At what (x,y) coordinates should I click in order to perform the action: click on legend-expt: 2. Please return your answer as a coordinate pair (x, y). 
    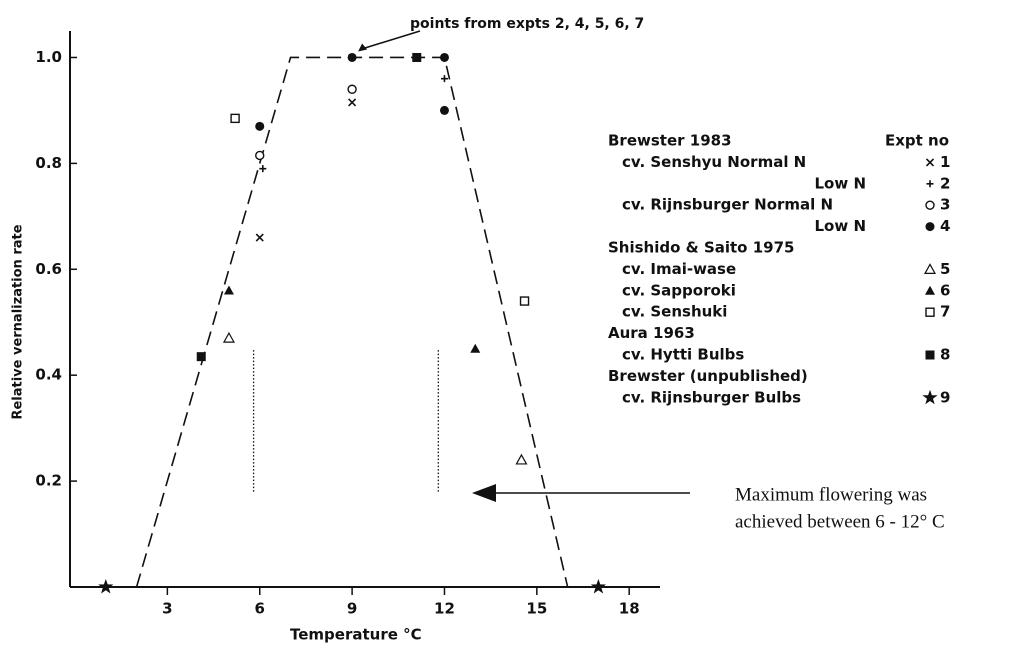
    Looking at the image, I should click on (945, 183).